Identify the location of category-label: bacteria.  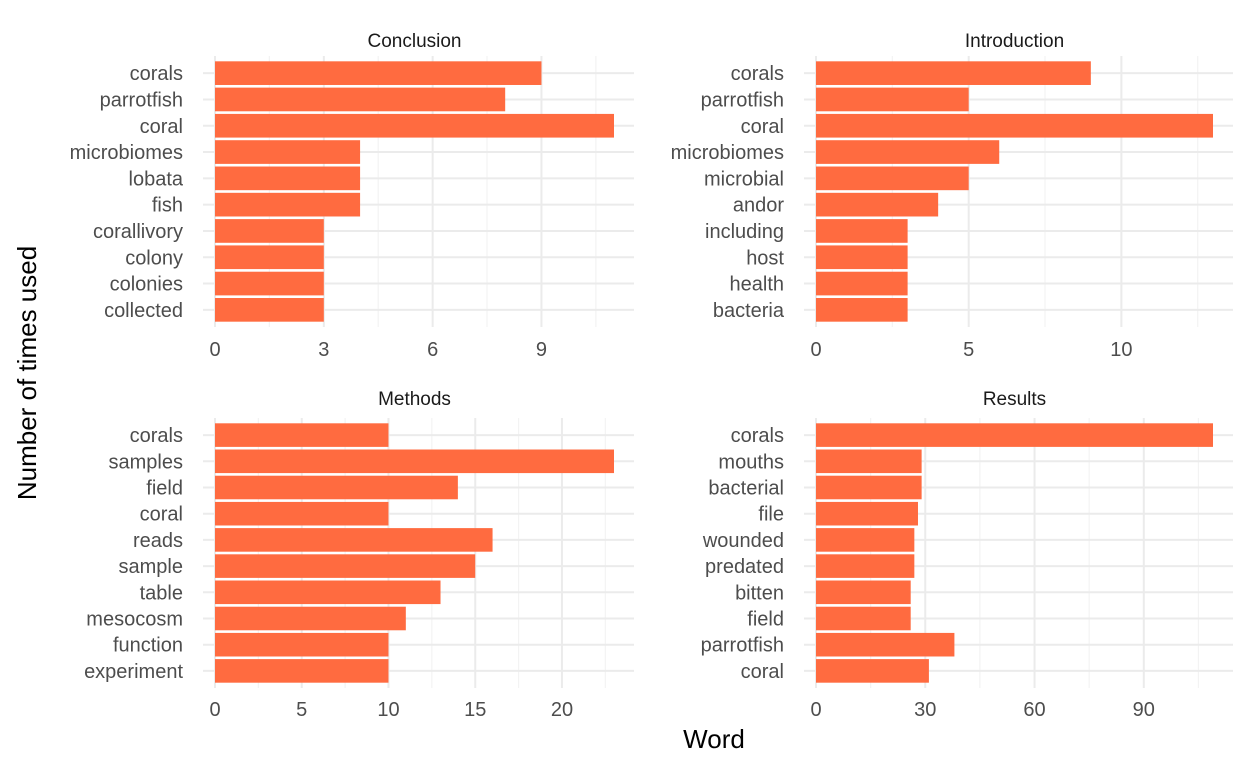
(749, 311).